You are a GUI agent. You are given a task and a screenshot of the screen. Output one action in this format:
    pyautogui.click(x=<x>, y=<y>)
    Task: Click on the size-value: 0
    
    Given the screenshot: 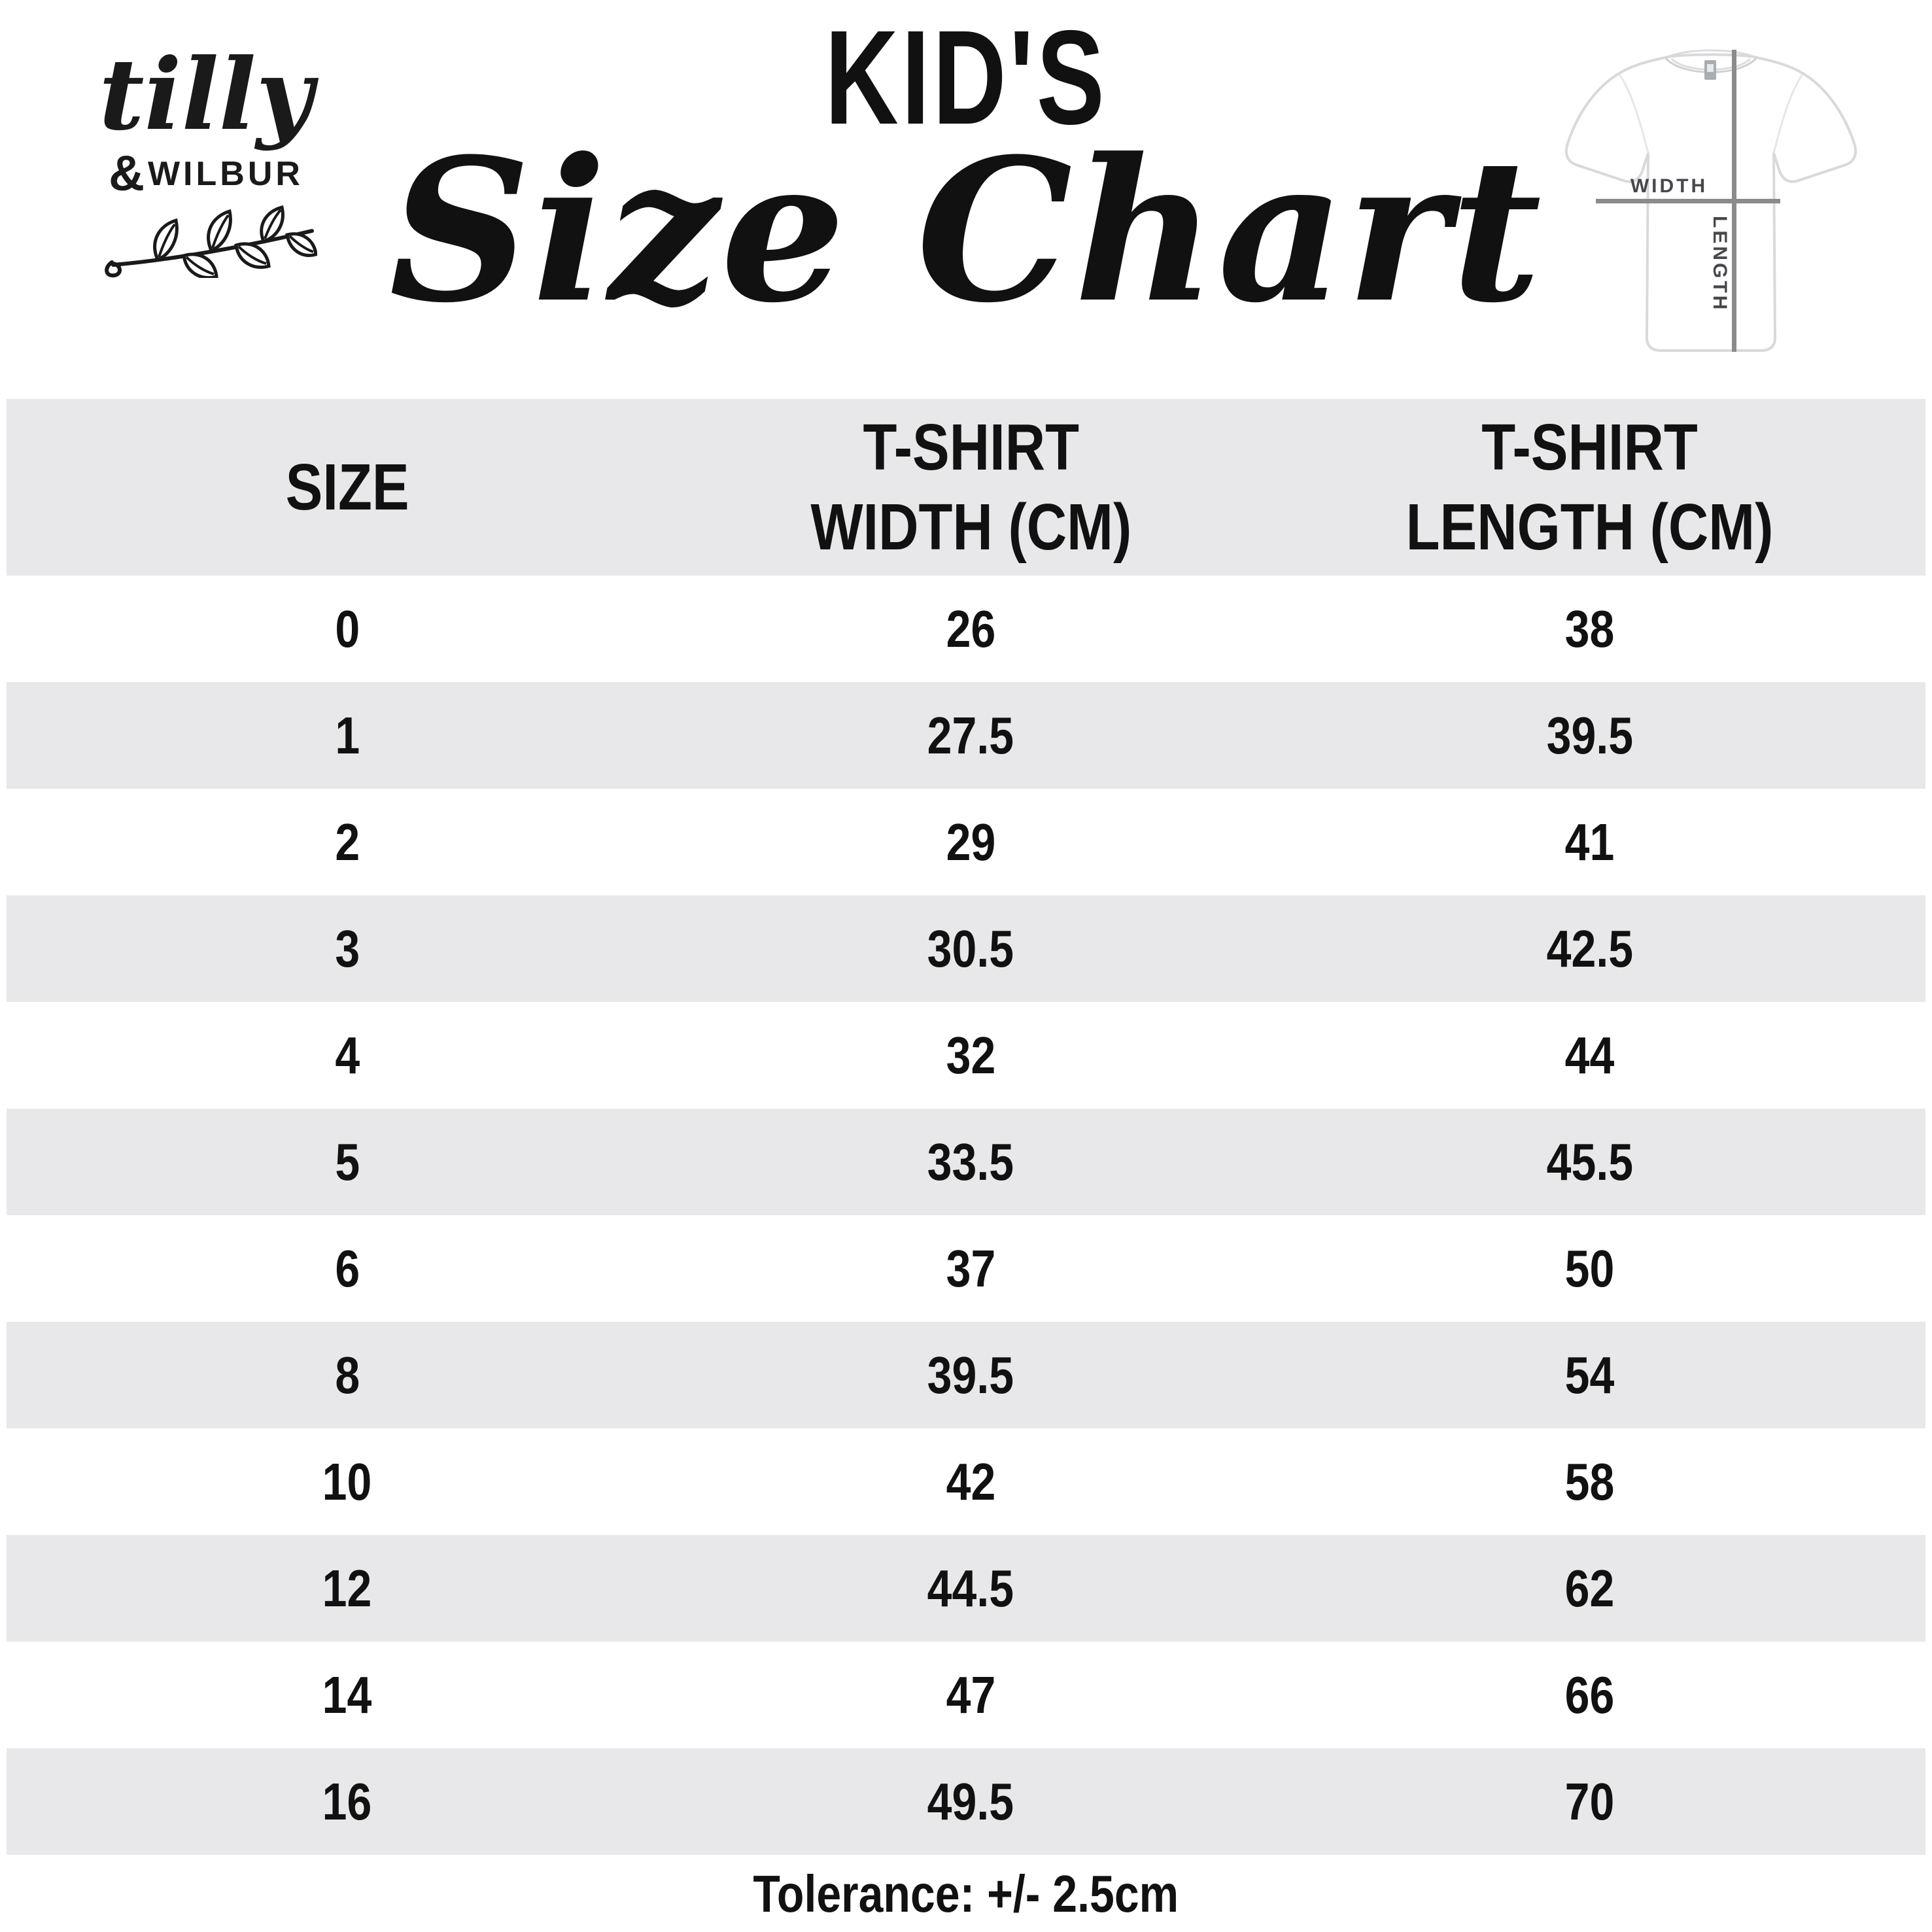 What is the action you would take?
    pyautogui.click(x=347, y=628)
    